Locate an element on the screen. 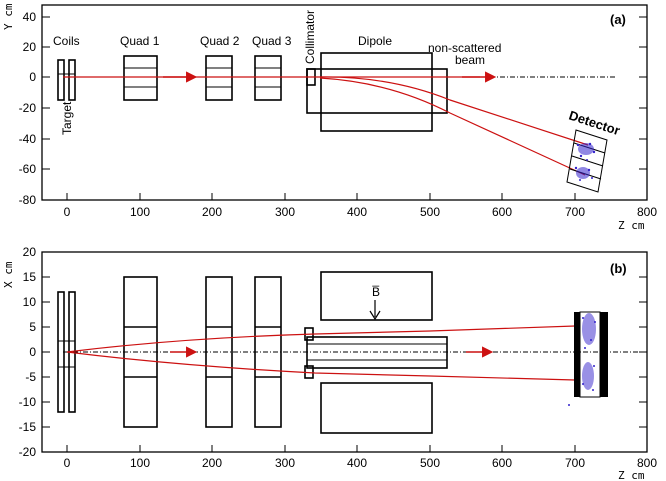 This screenshot has height=481, width=666. label-beam: beam is located at coordinates (470, 60).